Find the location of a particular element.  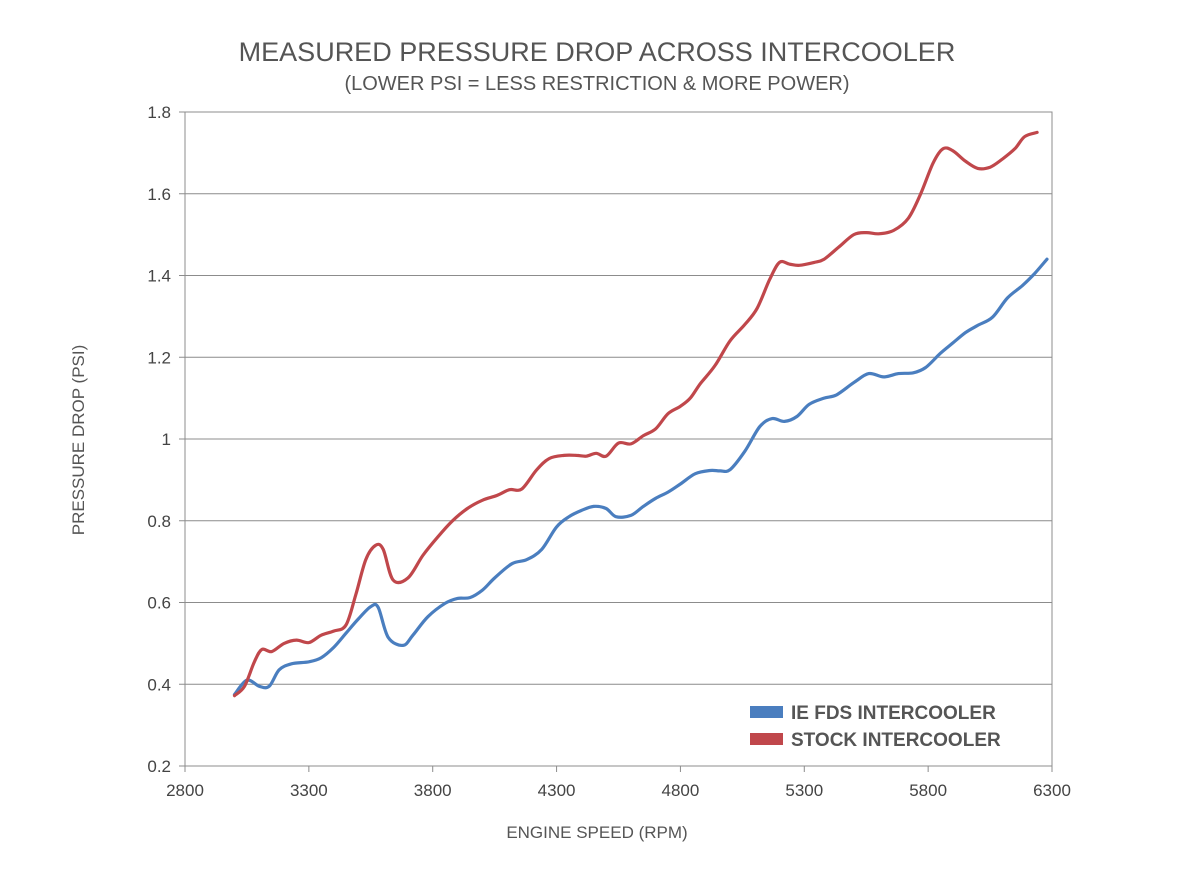

x-tick-label: 5300 is located at coordinates (804, 790).